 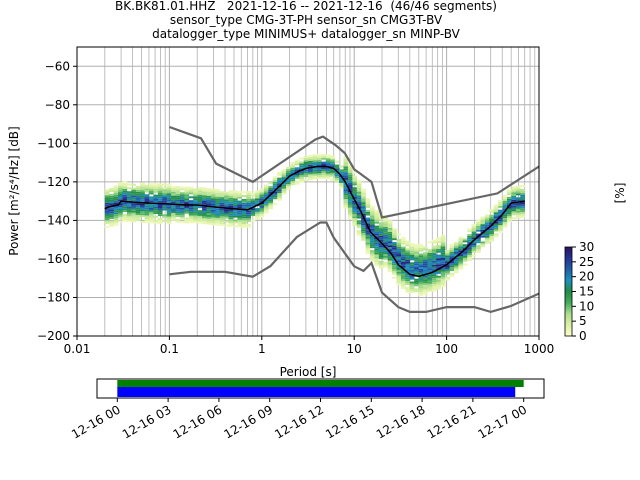 What do you see at coordinates (568, 291) in the screenshot?
I see `colorbar-gradient` at bounding box center [568, 291].